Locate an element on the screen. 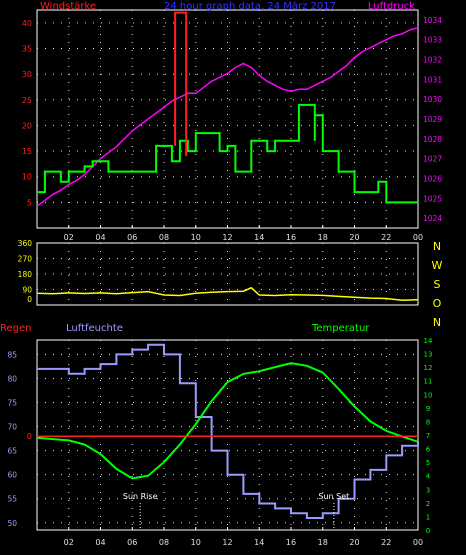 Image resolution: width=466 pixels, height=555 pixels. pressure-tick-label: 1025 is located at coordinates (432, 198).